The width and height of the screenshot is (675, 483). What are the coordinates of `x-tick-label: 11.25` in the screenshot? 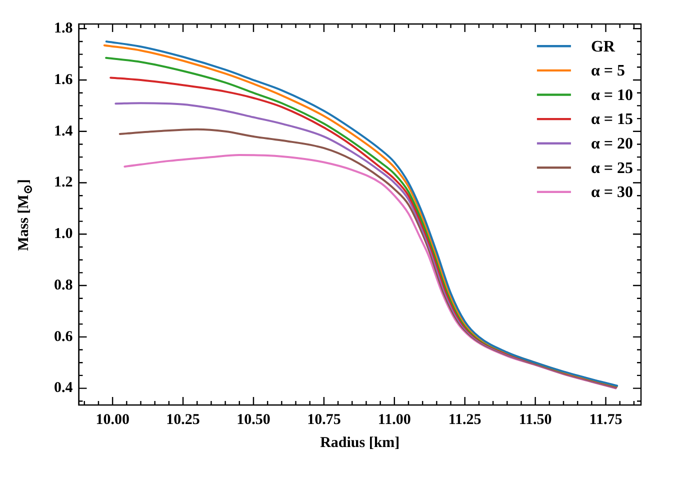 It's located at (465, 420).